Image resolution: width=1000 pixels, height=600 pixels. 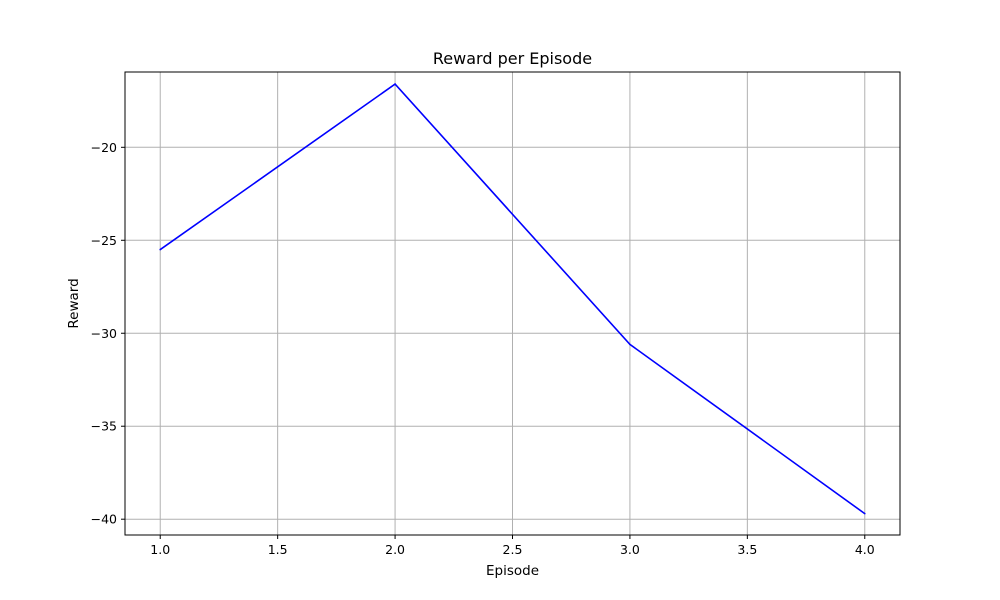 I want to click on x-tick-label: 2.5, so click(x=513, y=549).